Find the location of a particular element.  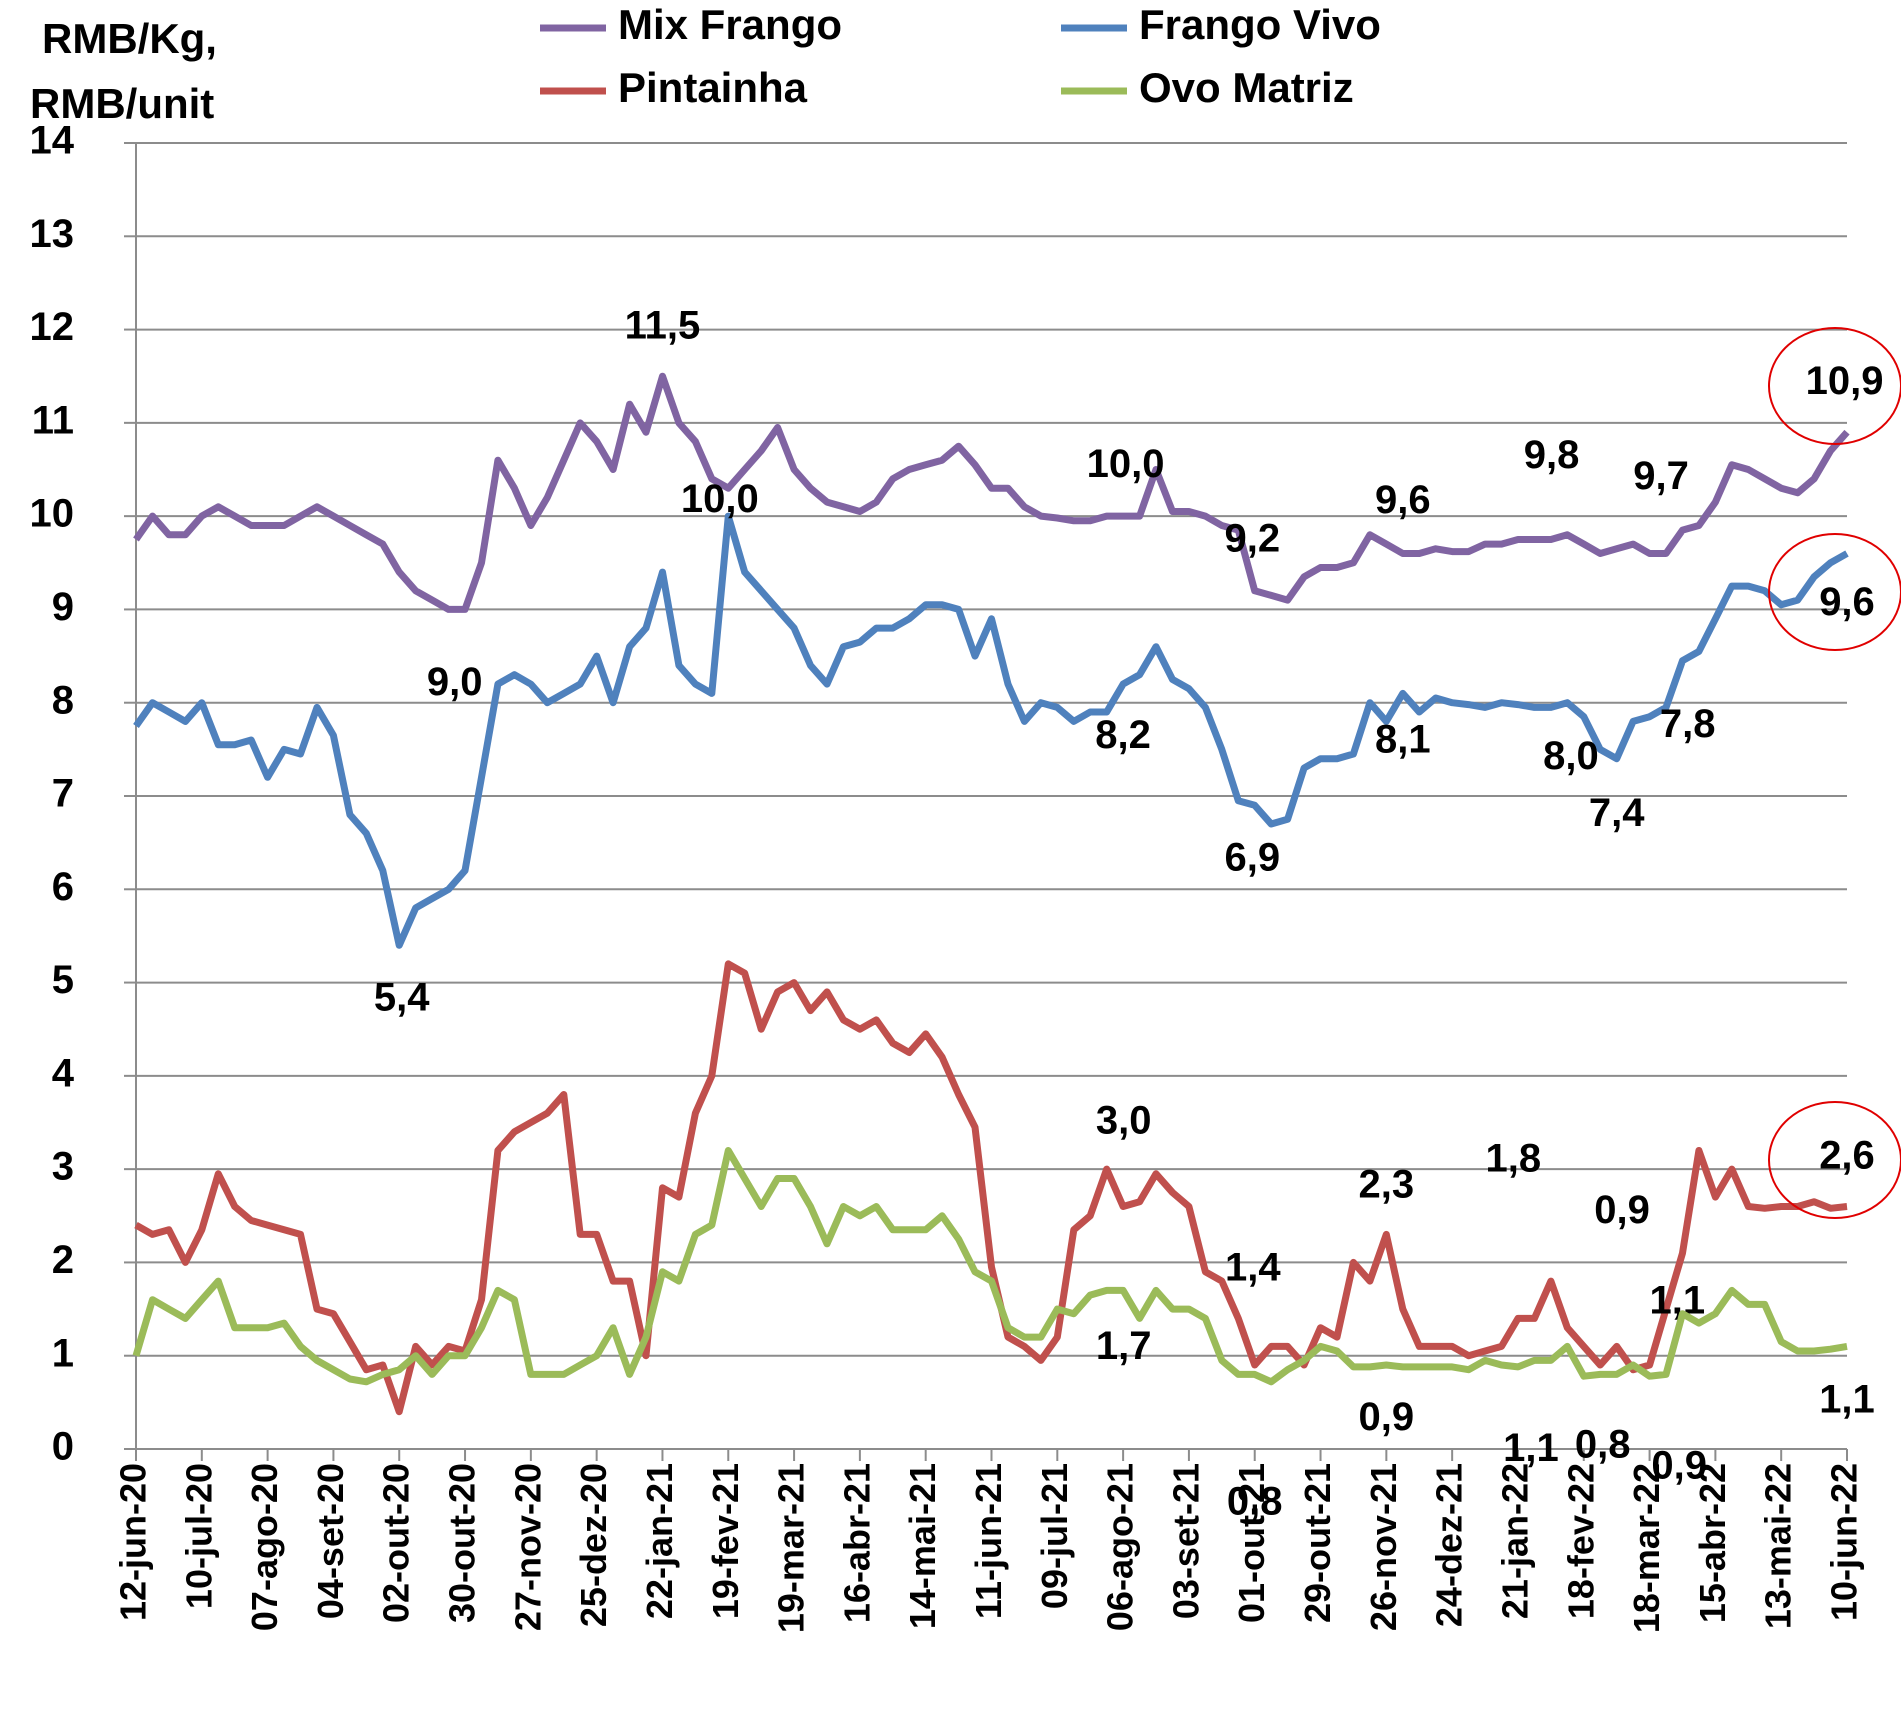

data-label: 9,7 is located at coordinates (1661, 476).